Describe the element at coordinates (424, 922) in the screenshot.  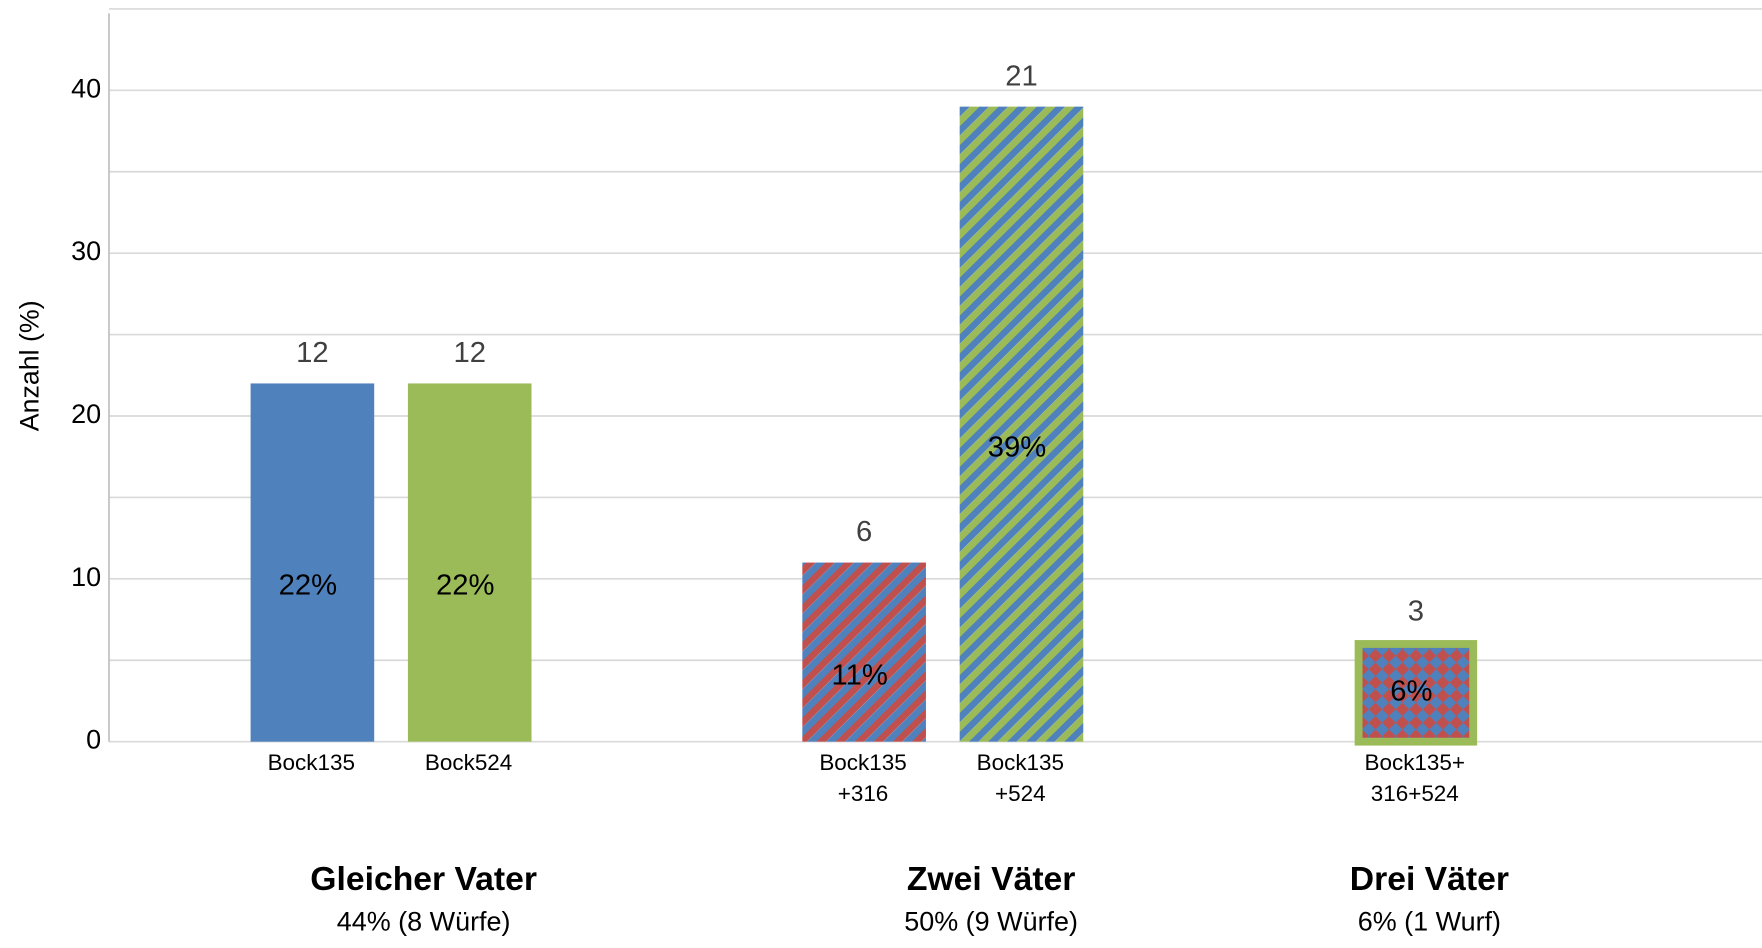
I see `group-subtitle: 44% (8 Würfe)` at that location.